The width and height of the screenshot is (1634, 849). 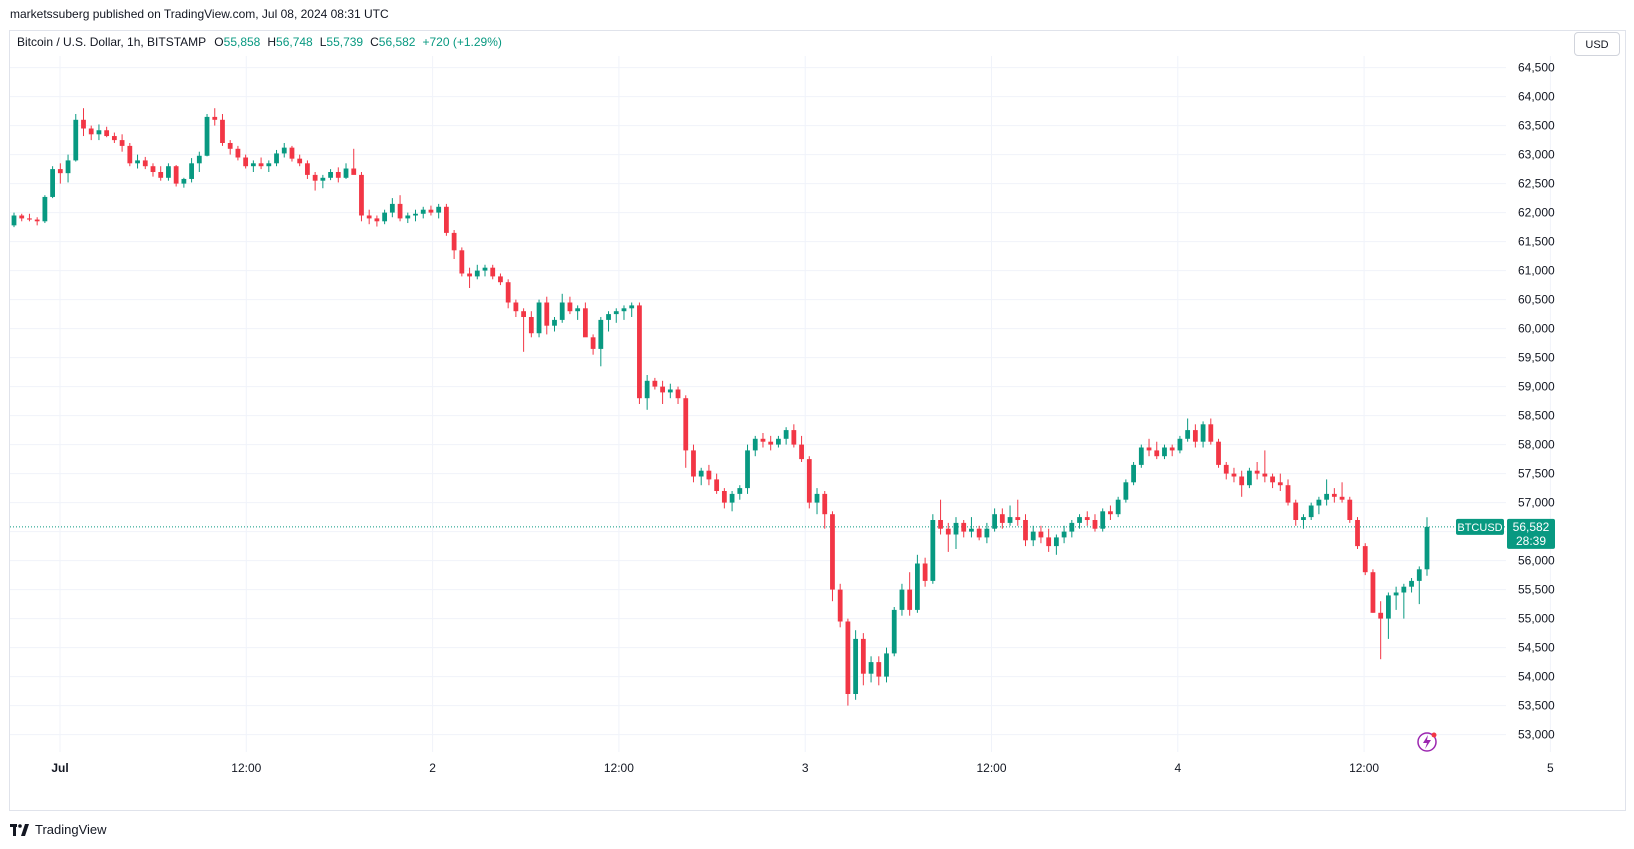 I want to click on y-tick-label: 53,500, so click(x=1536, y=706).